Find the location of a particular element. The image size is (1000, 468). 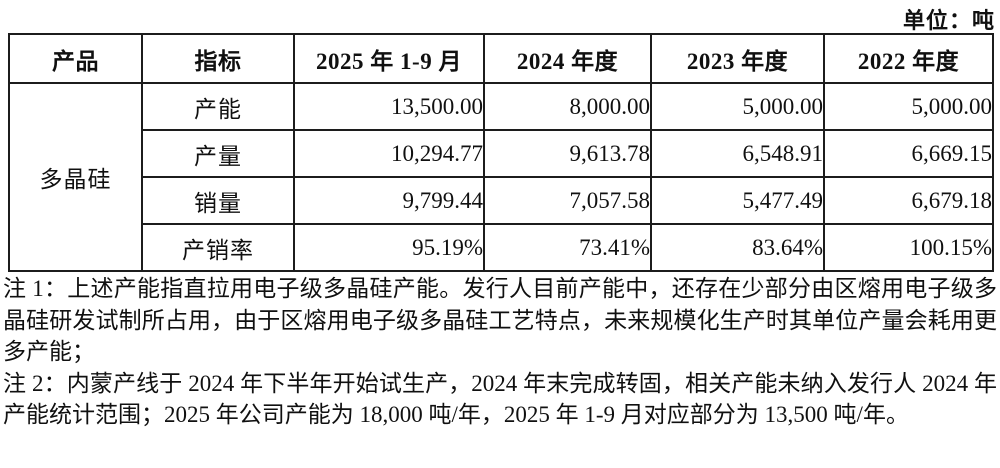

output-2023: 6,548.91 is located at coordinates (737, 153).